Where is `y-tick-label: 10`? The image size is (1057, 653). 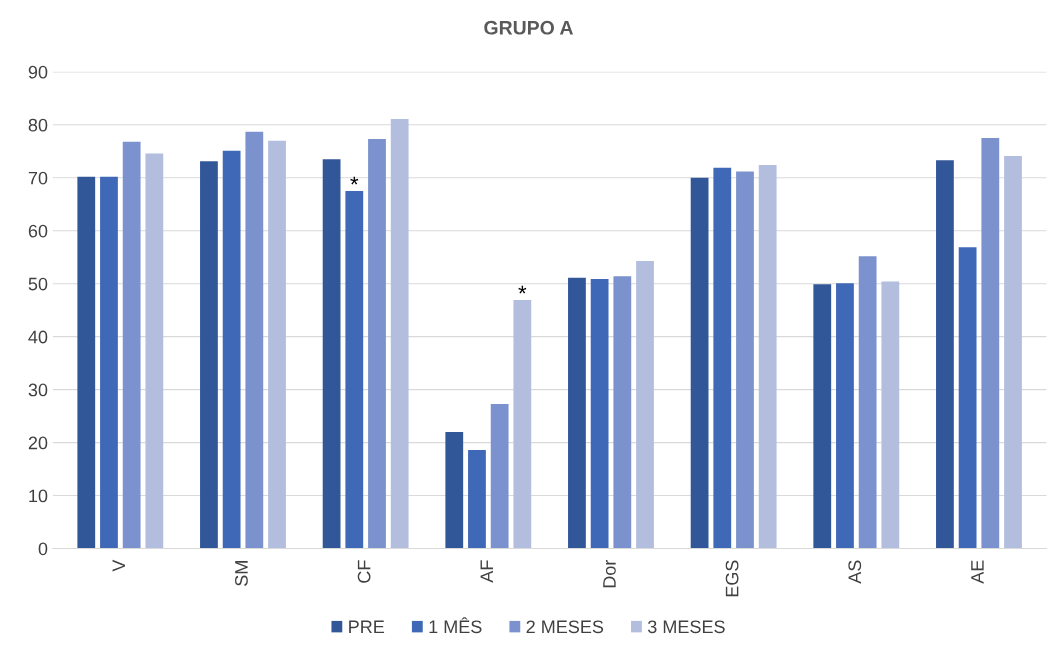
y-tick-label: 10 is located at coordinates (38, 496).